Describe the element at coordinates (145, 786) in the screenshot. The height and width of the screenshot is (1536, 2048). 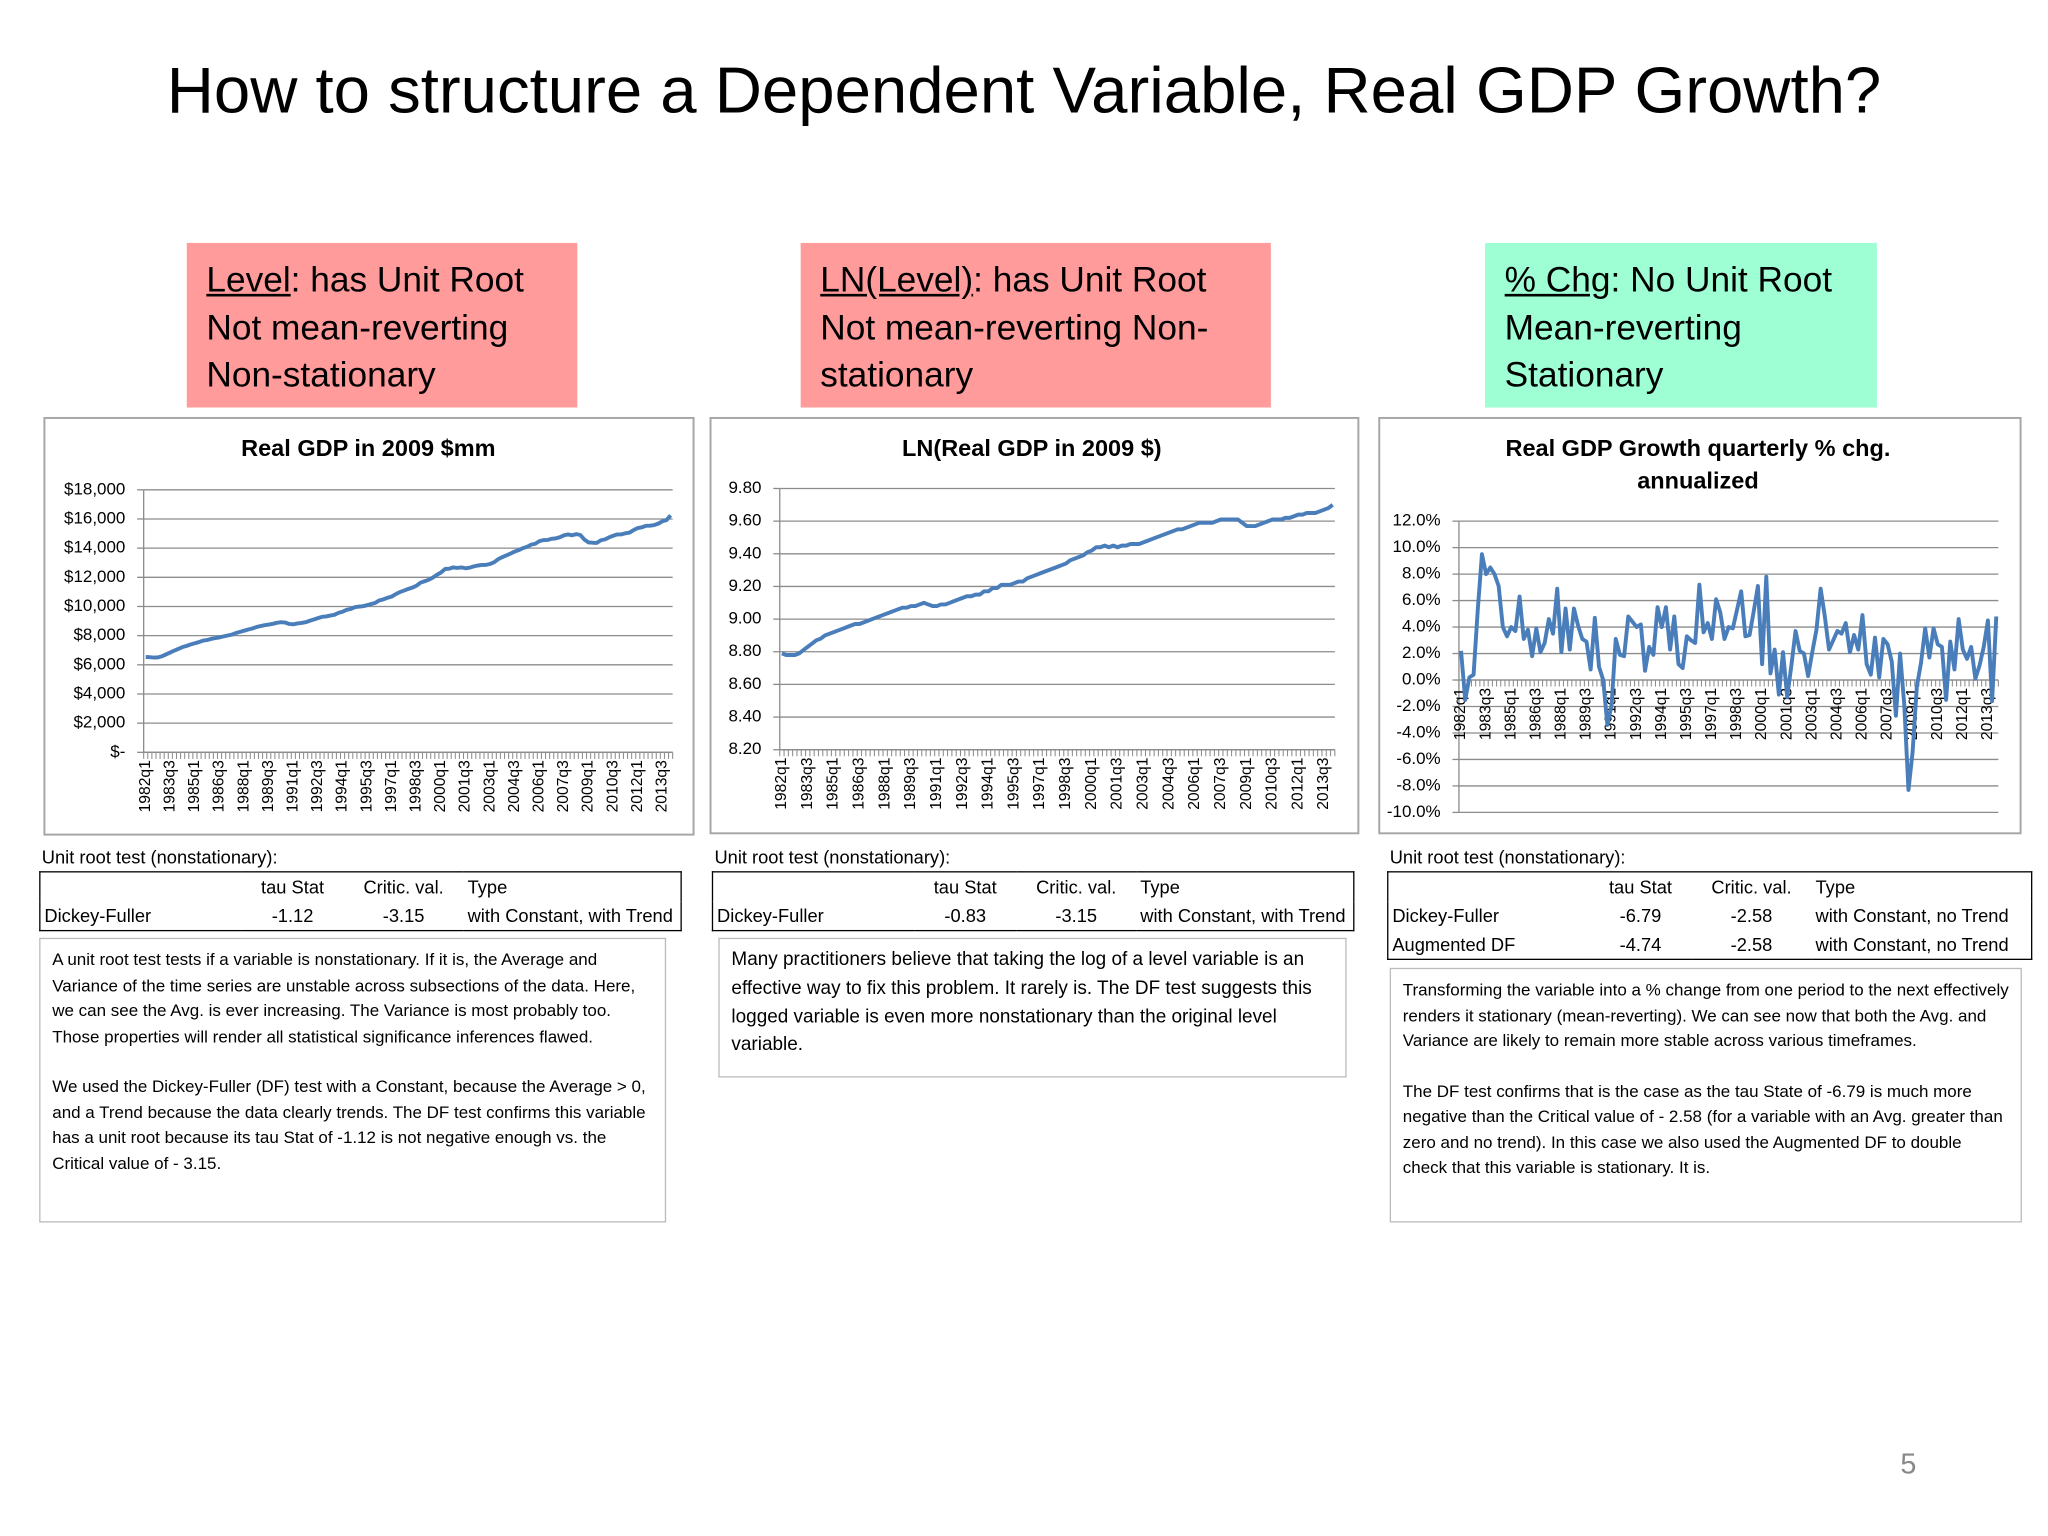
I see `x-tick-label: 1982q1` at that location.